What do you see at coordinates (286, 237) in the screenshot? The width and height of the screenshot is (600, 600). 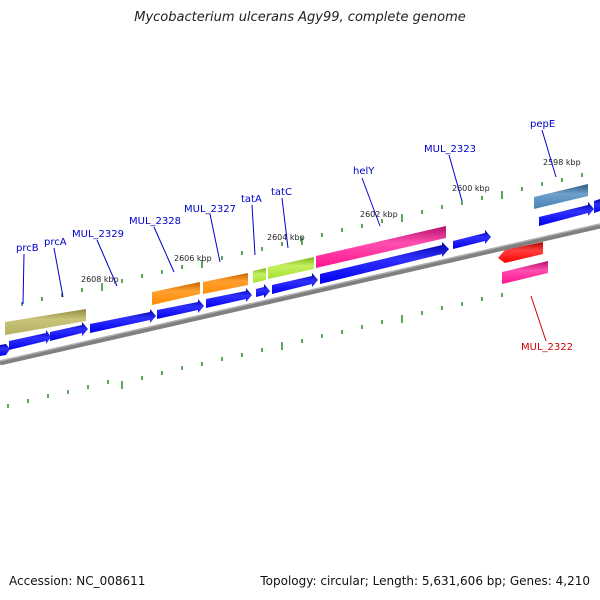 I see `kbp-label-2604: 2604 kbp` at bounding box center [286, 237].